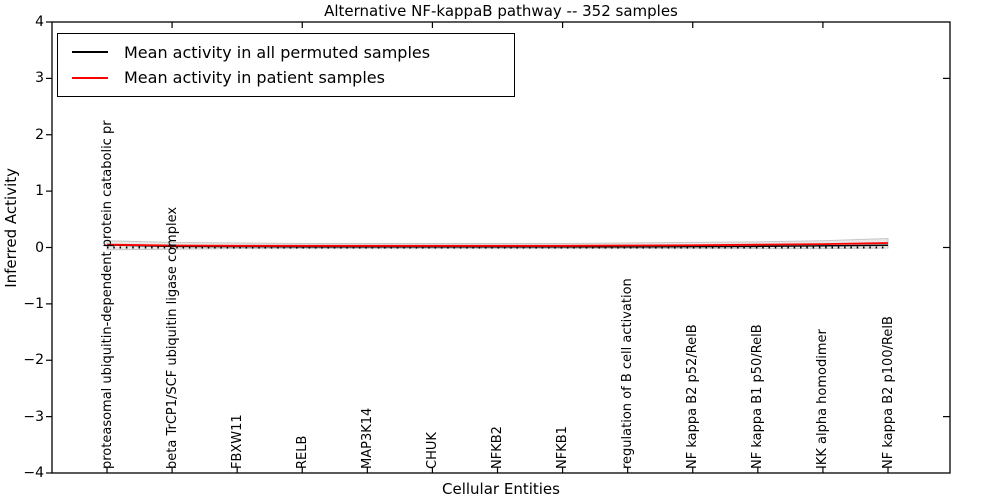  What do you see at coordinates (39, 22) in the screenshot?
I see `y-tick-label: 4` at bounding box center [39, 22].